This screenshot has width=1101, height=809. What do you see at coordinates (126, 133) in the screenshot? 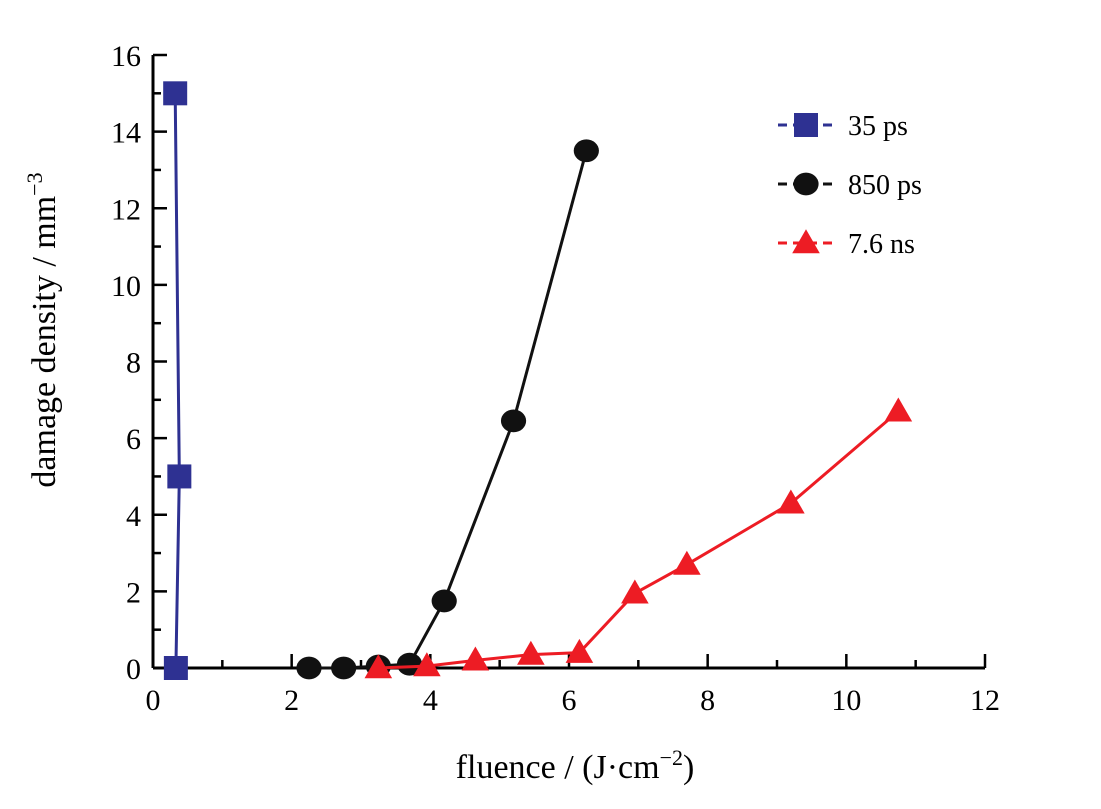
I see `y-tick-label: 14` at bounding box center [126, 133].